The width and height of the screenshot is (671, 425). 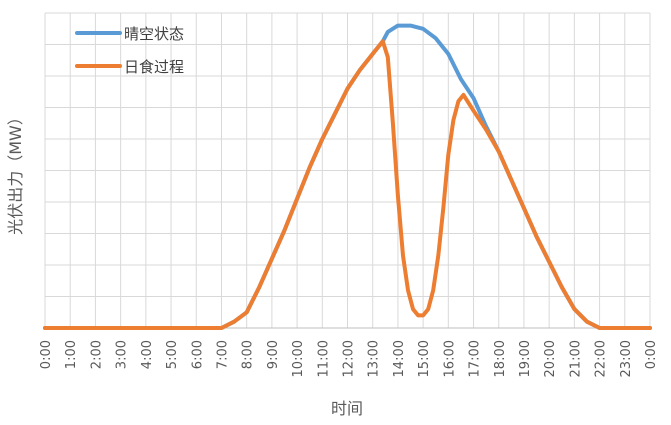 I want to click on x-tick-label: 8:00, so click(x=248, y=354).